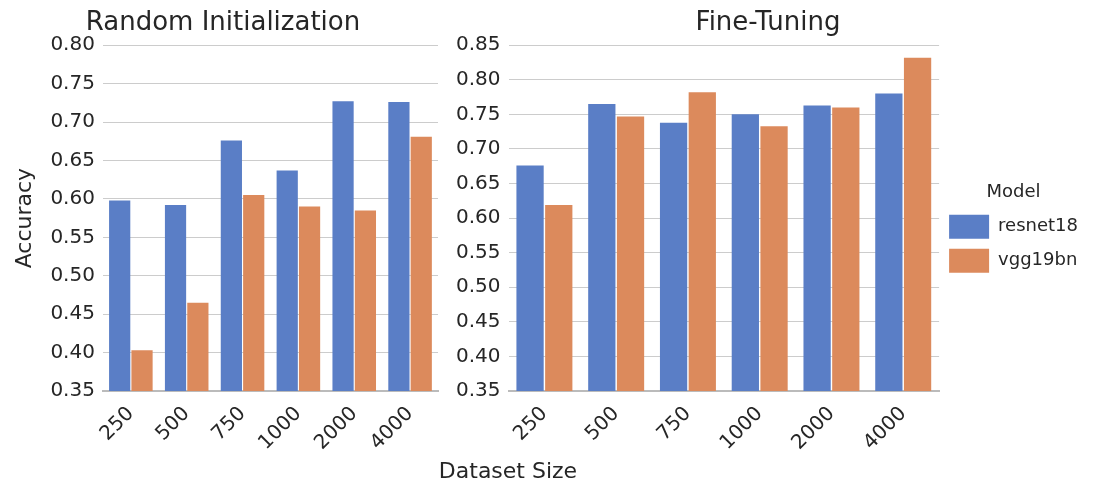 The width and height of the screenshot is (1119, 500). Describe the element at coordinates (508, 470) in the screenshot. I see `x-axis-title: Dataset Size` at that location.